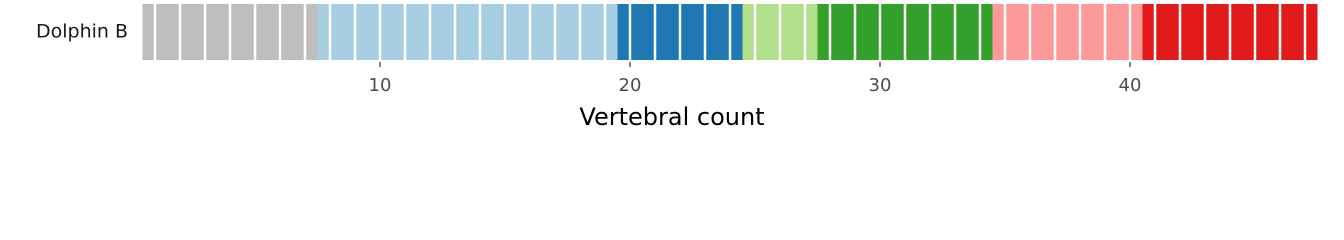 The height and width of the screenshot is (240, 1344). I want to click on x-tick-label: 20, so click(630, 85).